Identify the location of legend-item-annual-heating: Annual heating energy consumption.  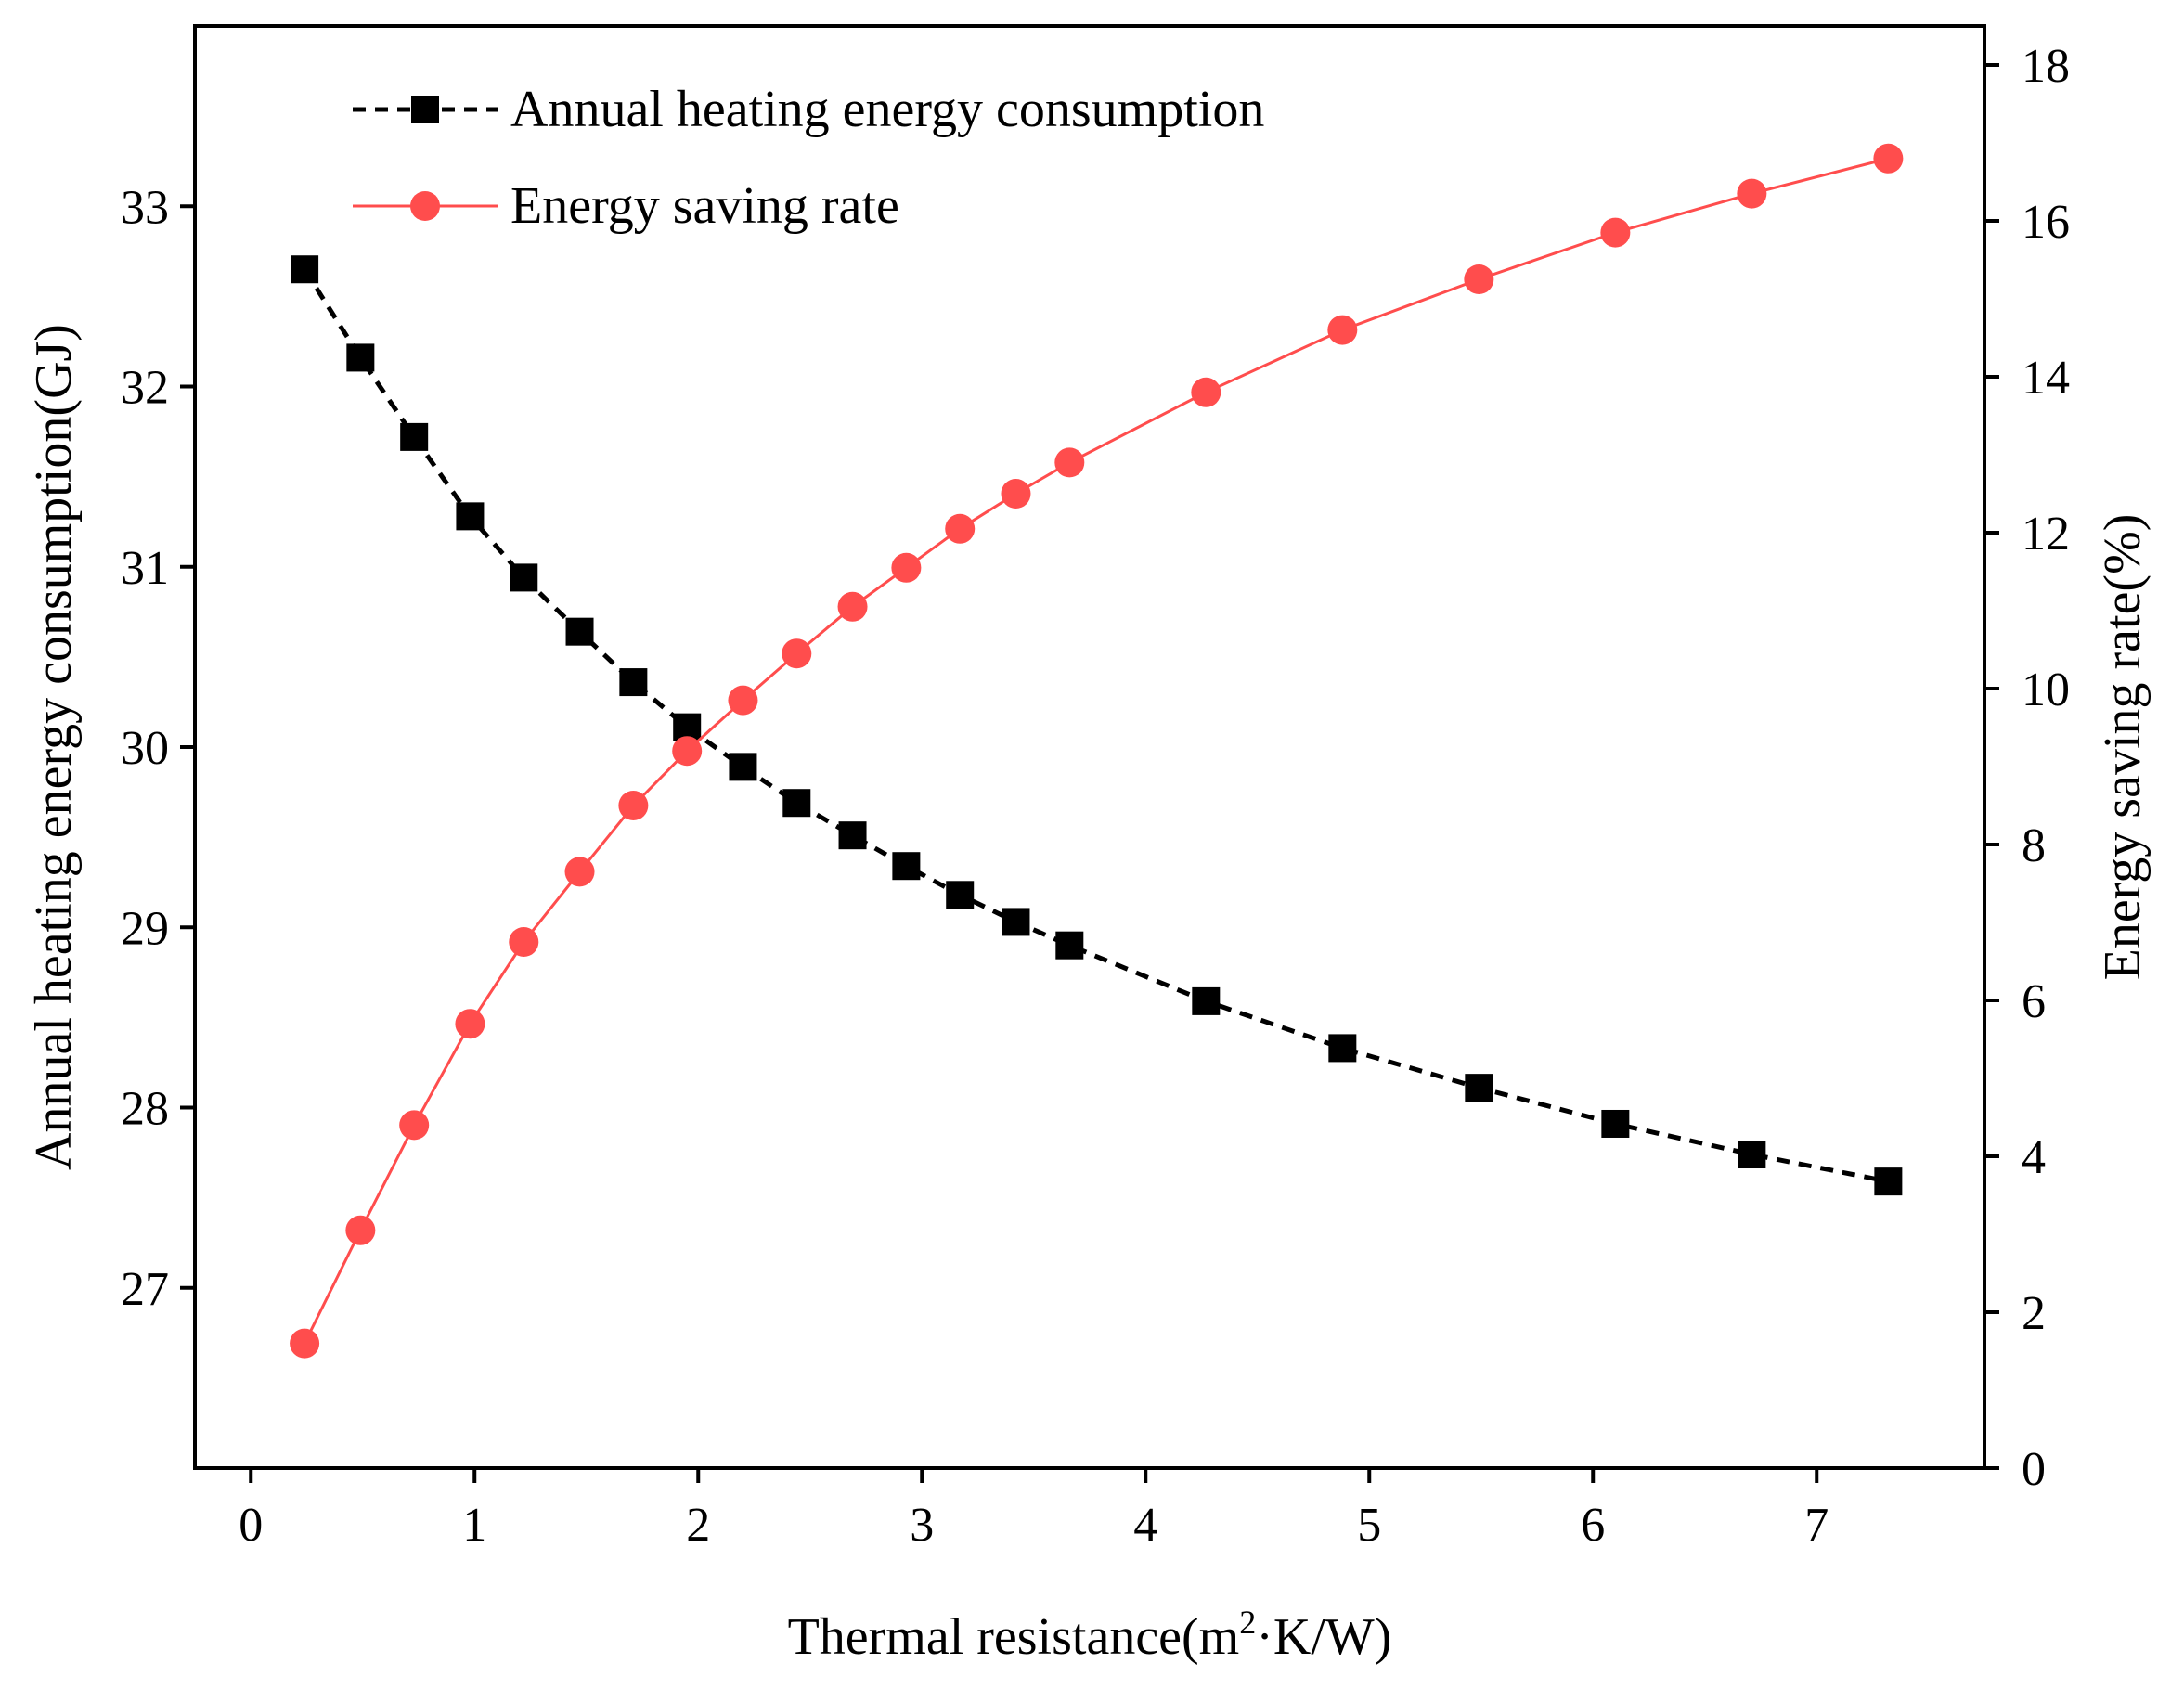
(808, 109).